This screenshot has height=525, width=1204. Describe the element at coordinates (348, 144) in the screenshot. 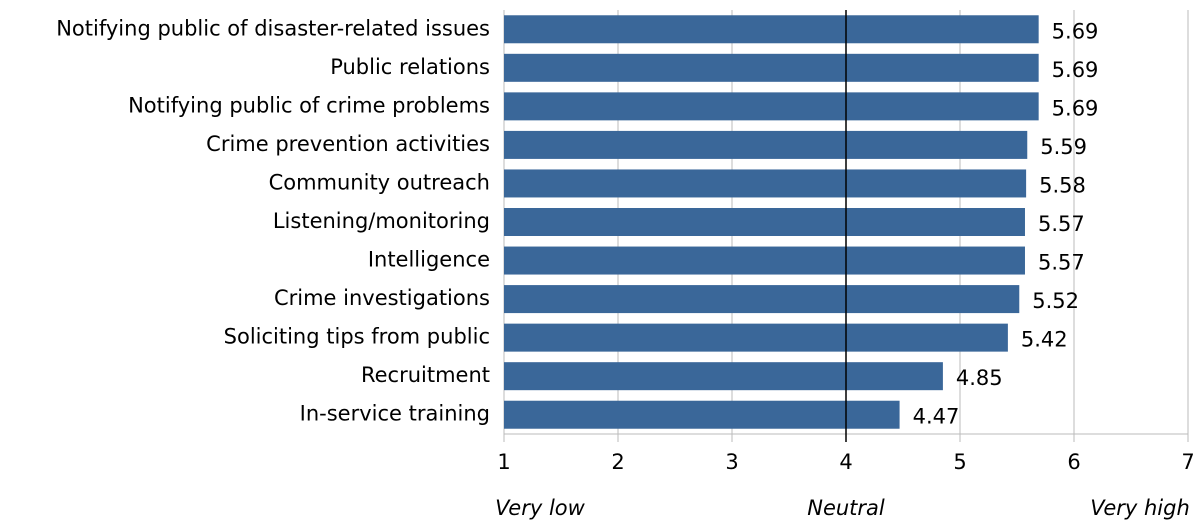

I see `y-tick-label: Crime prevention activities` at that location.